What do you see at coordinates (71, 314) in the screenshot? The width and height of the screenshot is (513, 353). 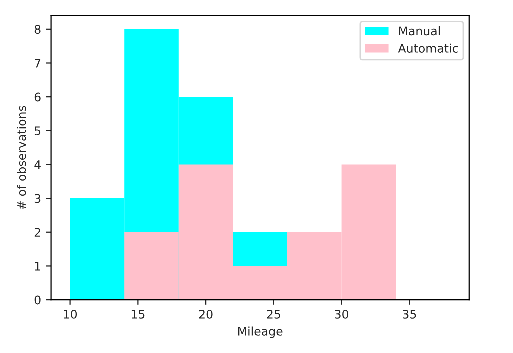 I see `x-tick-label: 10` at bounding box center [71, 314].